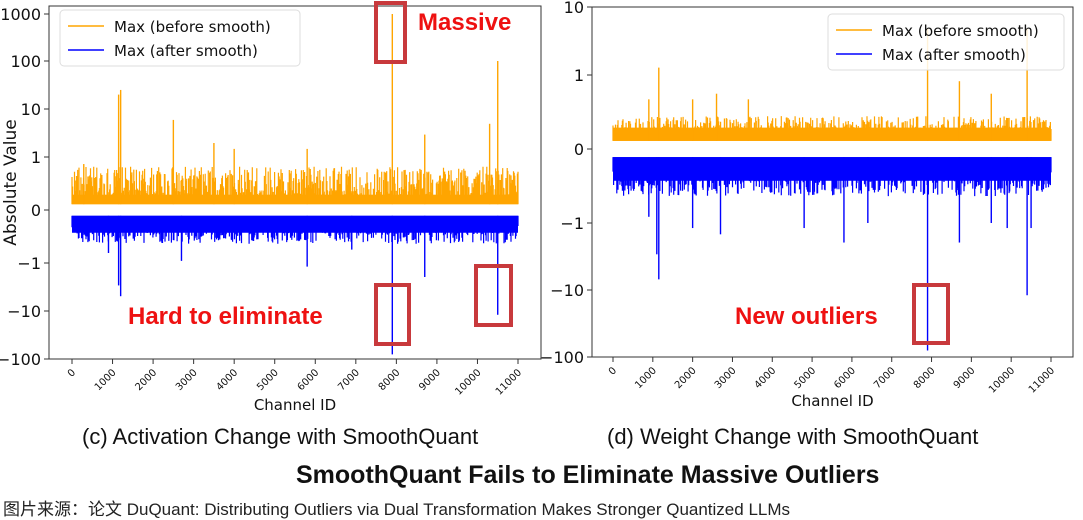 The image size is (1083, 520). I want to click on annotation-label: New outliers, so click(806, 316).